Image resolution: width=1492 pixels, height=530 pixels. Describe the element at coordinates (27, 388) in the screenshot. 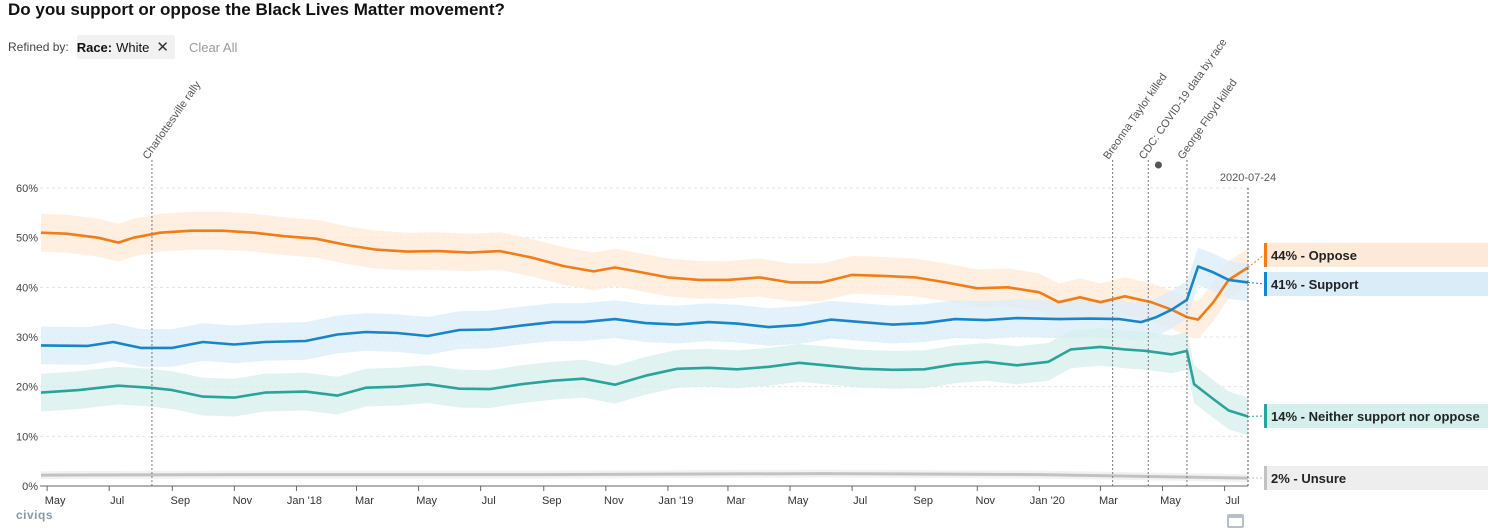

I see `y-tick-label: 20%` at that location.